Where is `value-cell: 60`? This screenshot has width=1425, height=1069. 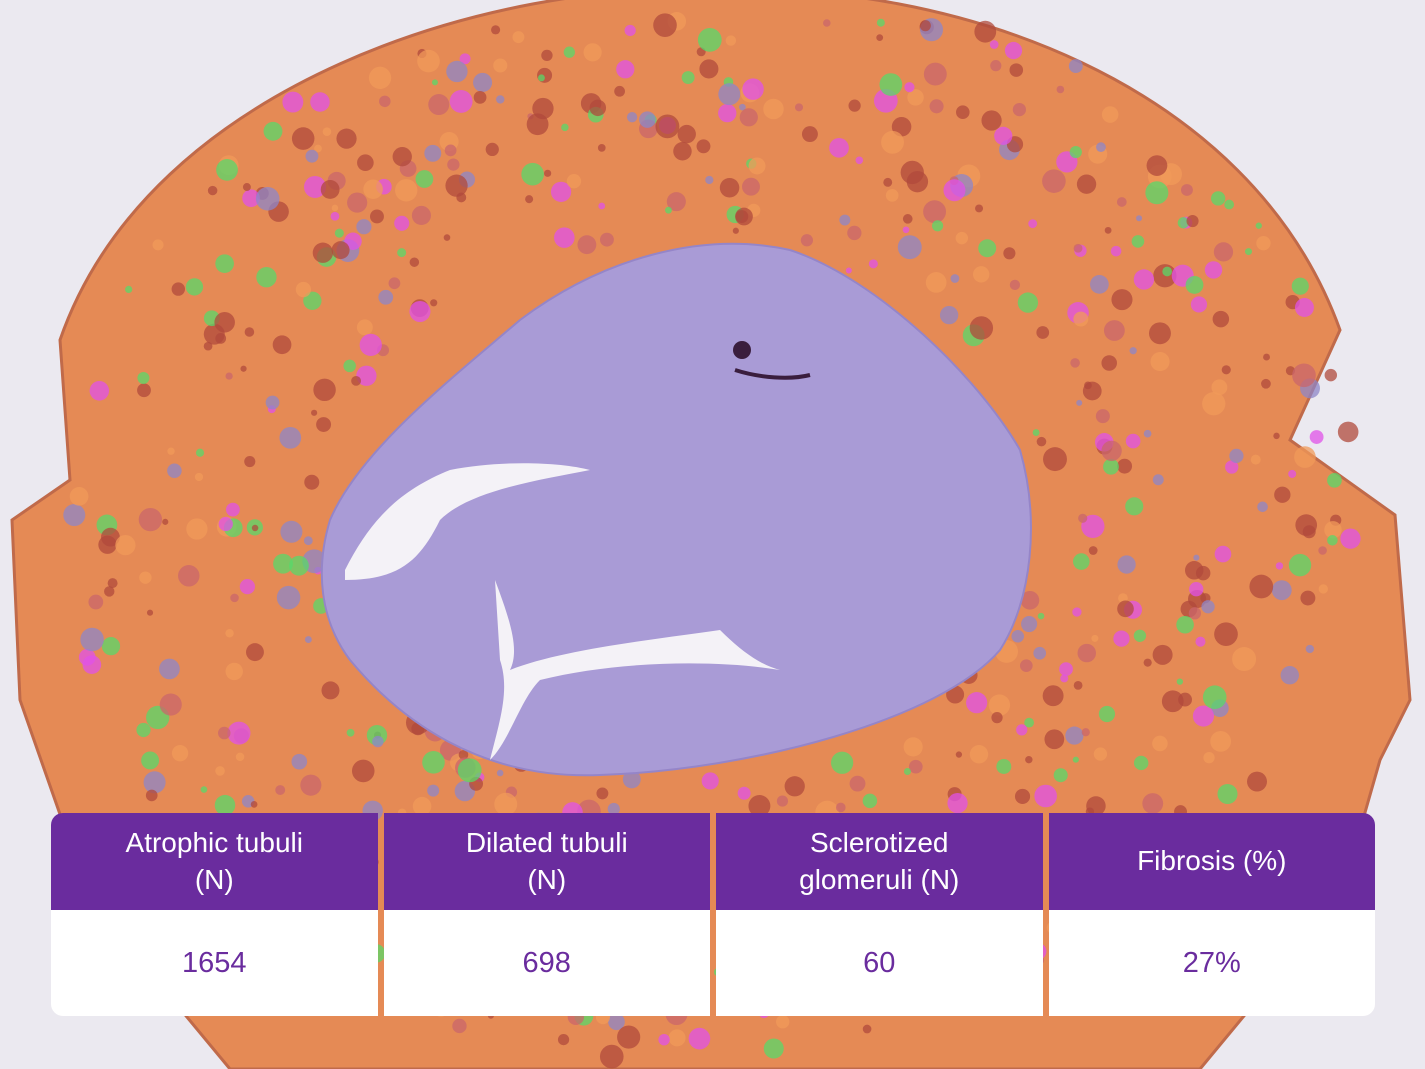 value-cell: 60 is located at coordinates (879, 963).